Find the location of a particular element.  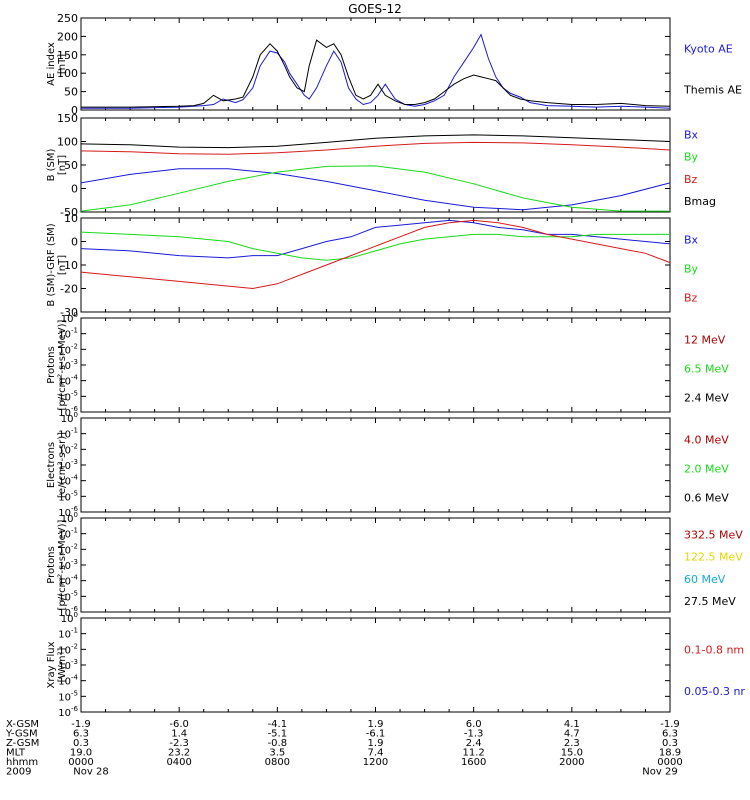

legend-entry: 2.0 MeV is located at coordinates (706, 469).